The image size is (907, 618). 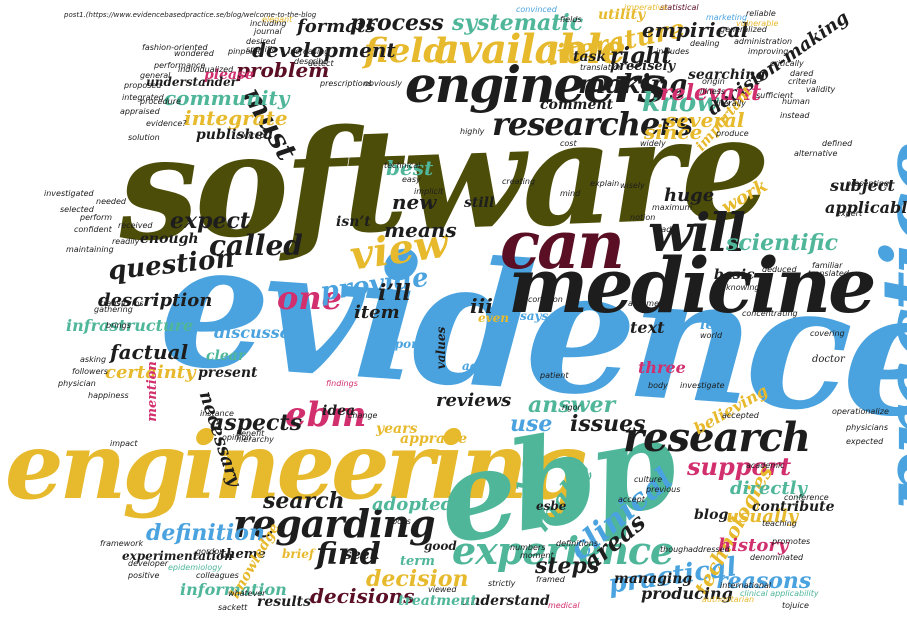 What do you see at coordinates (787, 63) in the screenshot?
I see `word-critically: critically` at bounding box center [787, 63].